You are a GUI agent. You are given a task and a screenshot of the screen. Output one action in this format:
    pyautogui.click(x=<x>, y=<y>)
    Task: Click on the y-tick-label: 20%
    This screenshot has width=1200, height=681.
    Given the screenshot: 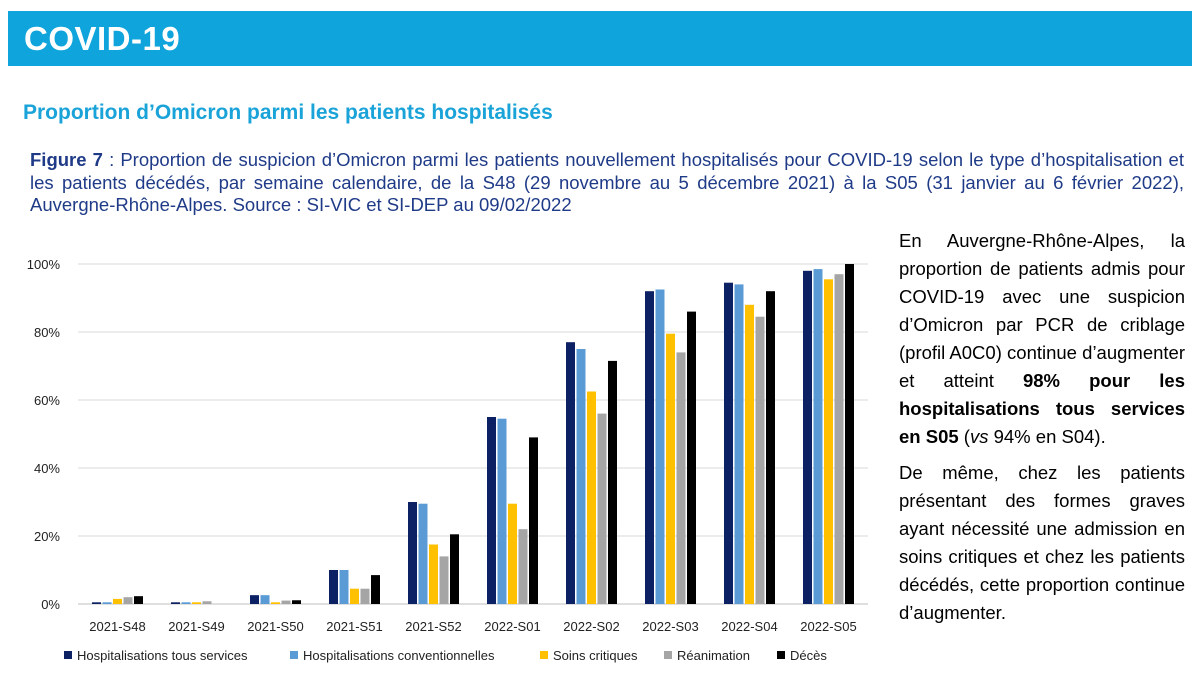 What is the action you would take?
    pyautogui.click(x=47, y=536)
    